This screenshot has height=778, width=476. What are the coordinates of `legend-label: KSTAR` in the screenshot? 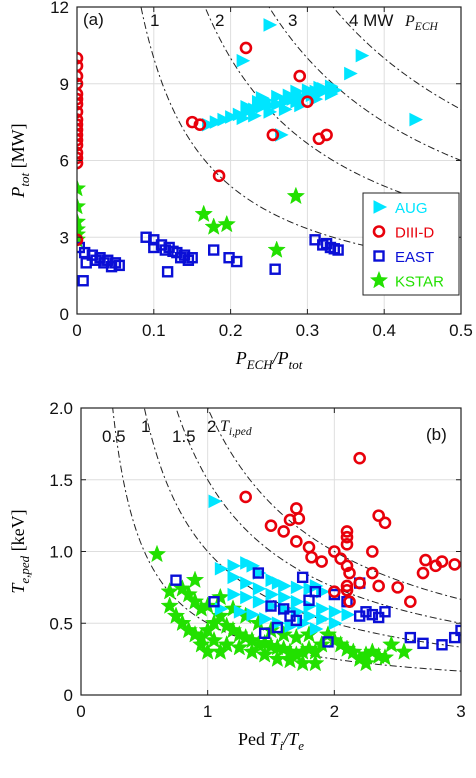 It's located at (419, 282).